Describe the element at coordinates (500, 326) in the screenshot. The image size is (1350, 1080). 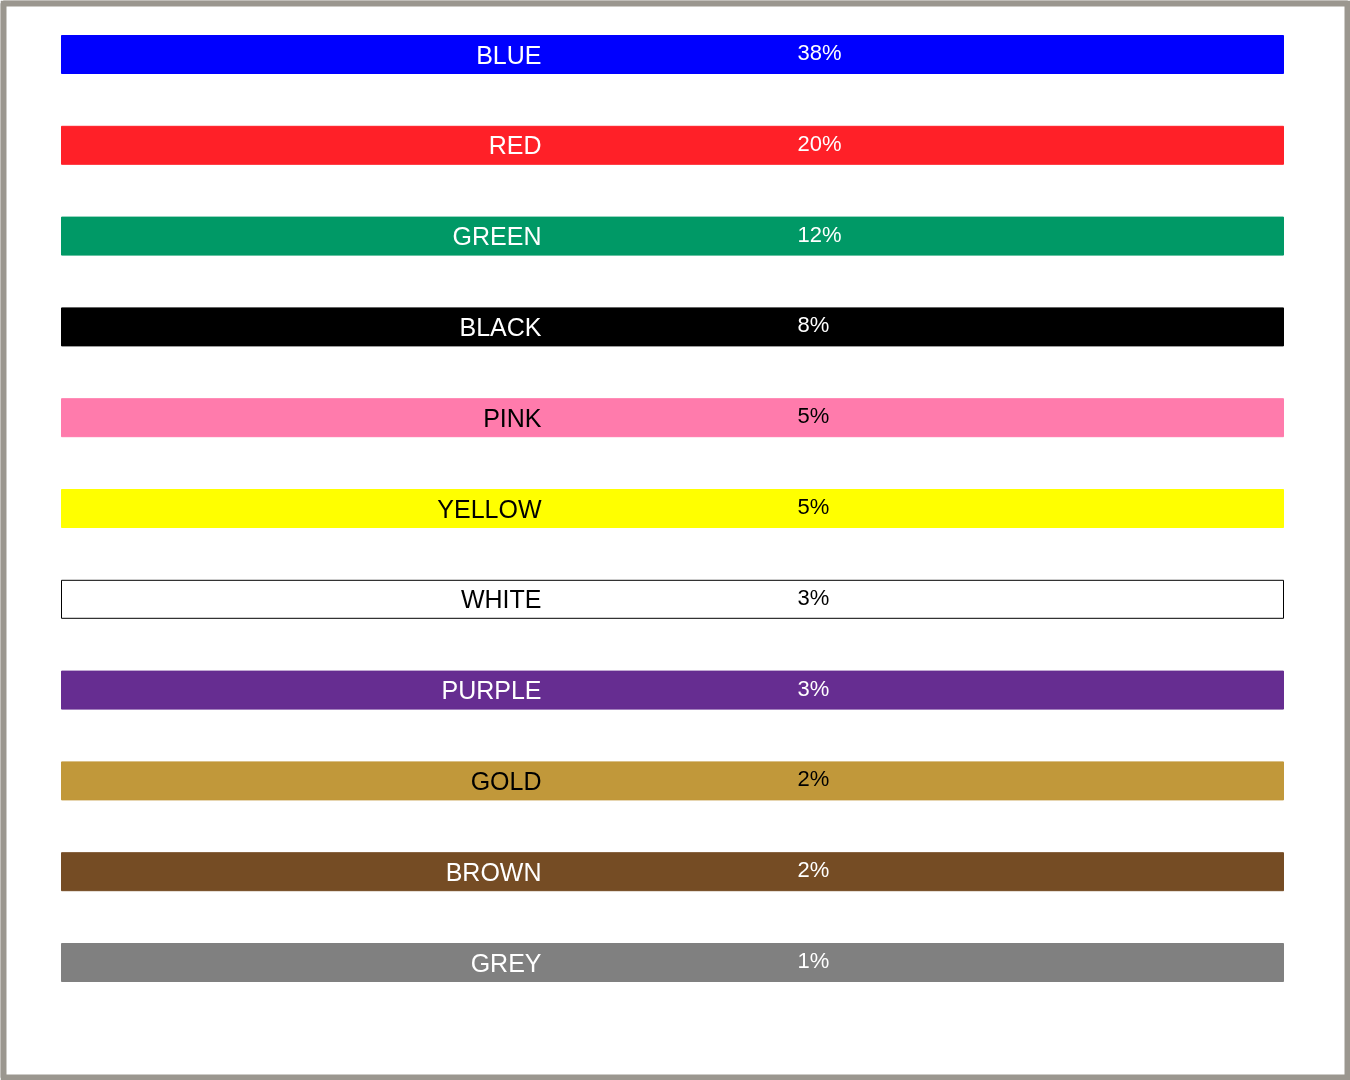
I see `category-label: BLACK` at that location.